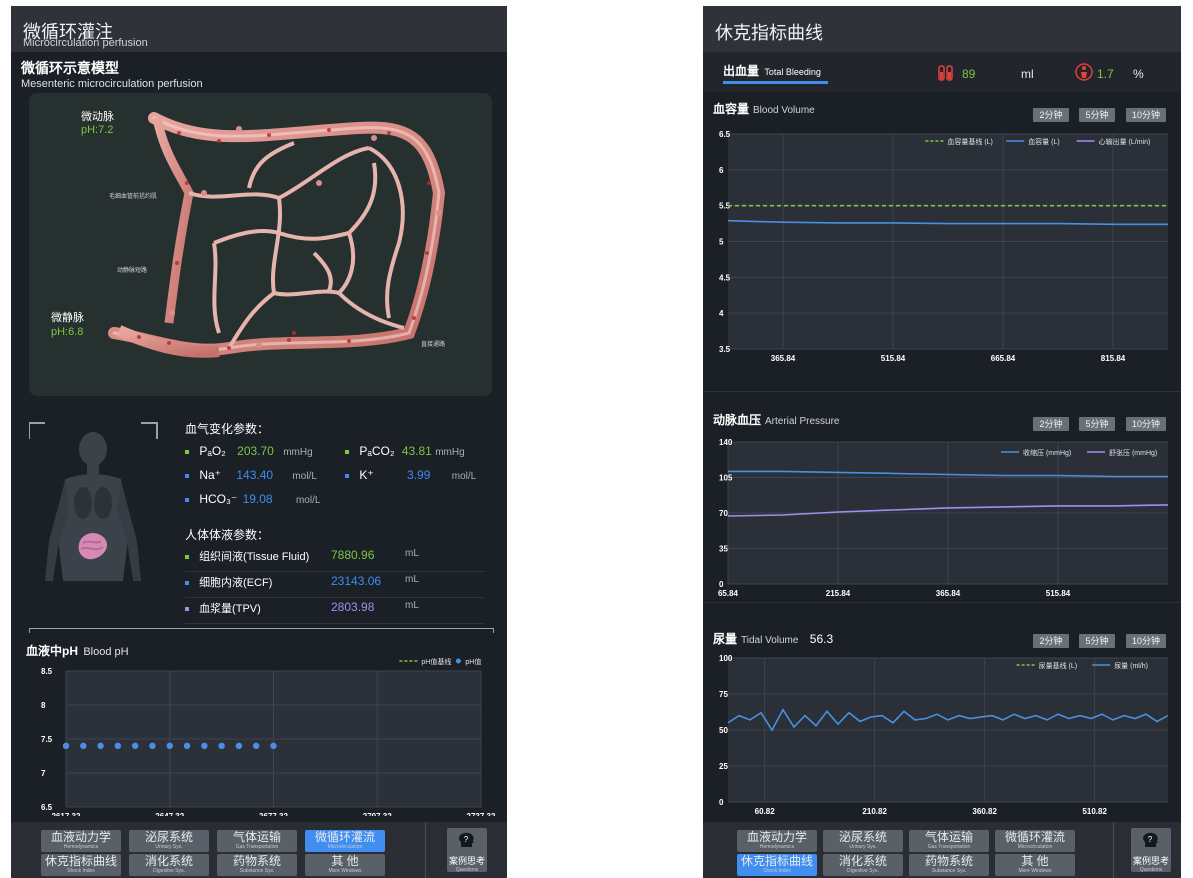 The image size is (1193, 878). I want to click on tv-10min-button: 10分钟, so click(1146, 641).